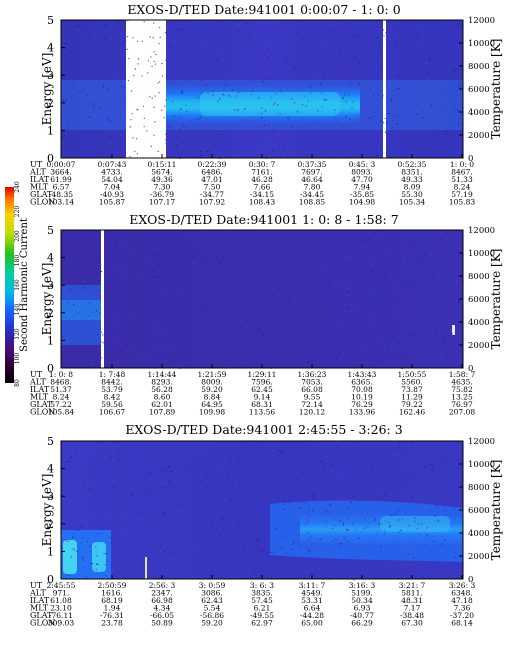  I want to click on table-cell: -34.77, so click(212, 194).